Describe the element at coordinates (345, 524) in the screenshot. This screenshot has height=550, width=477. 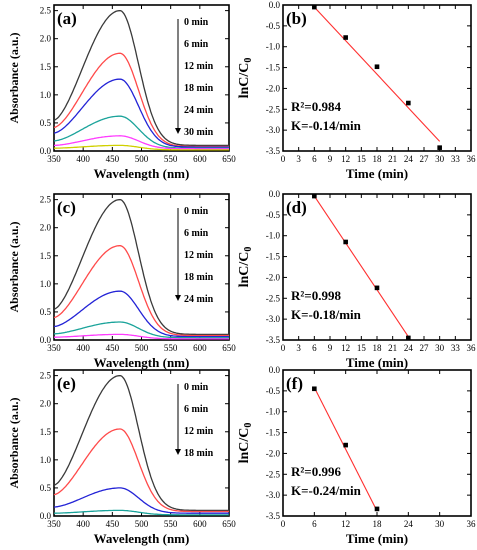
I see `x-tick-label: 12` at that location.